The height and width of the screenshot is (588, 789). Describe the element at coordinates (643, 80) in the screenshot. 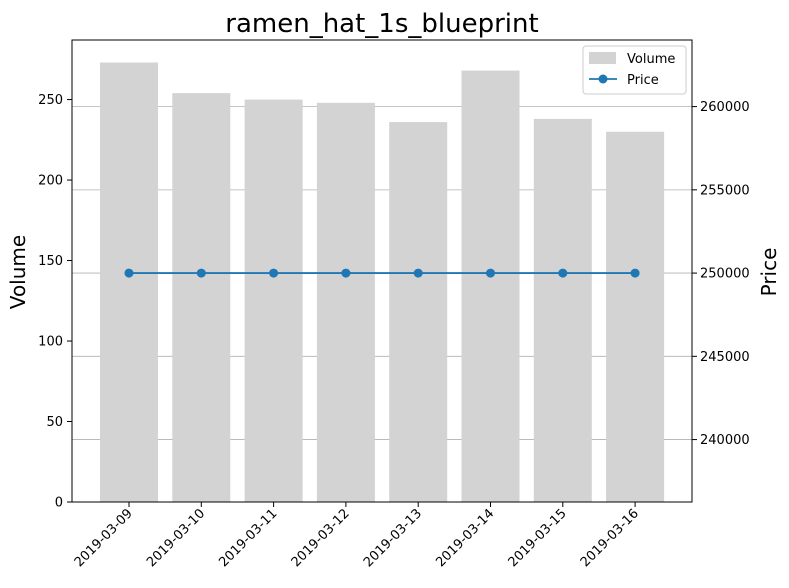

I see `legend-price-label: Price` at that location.